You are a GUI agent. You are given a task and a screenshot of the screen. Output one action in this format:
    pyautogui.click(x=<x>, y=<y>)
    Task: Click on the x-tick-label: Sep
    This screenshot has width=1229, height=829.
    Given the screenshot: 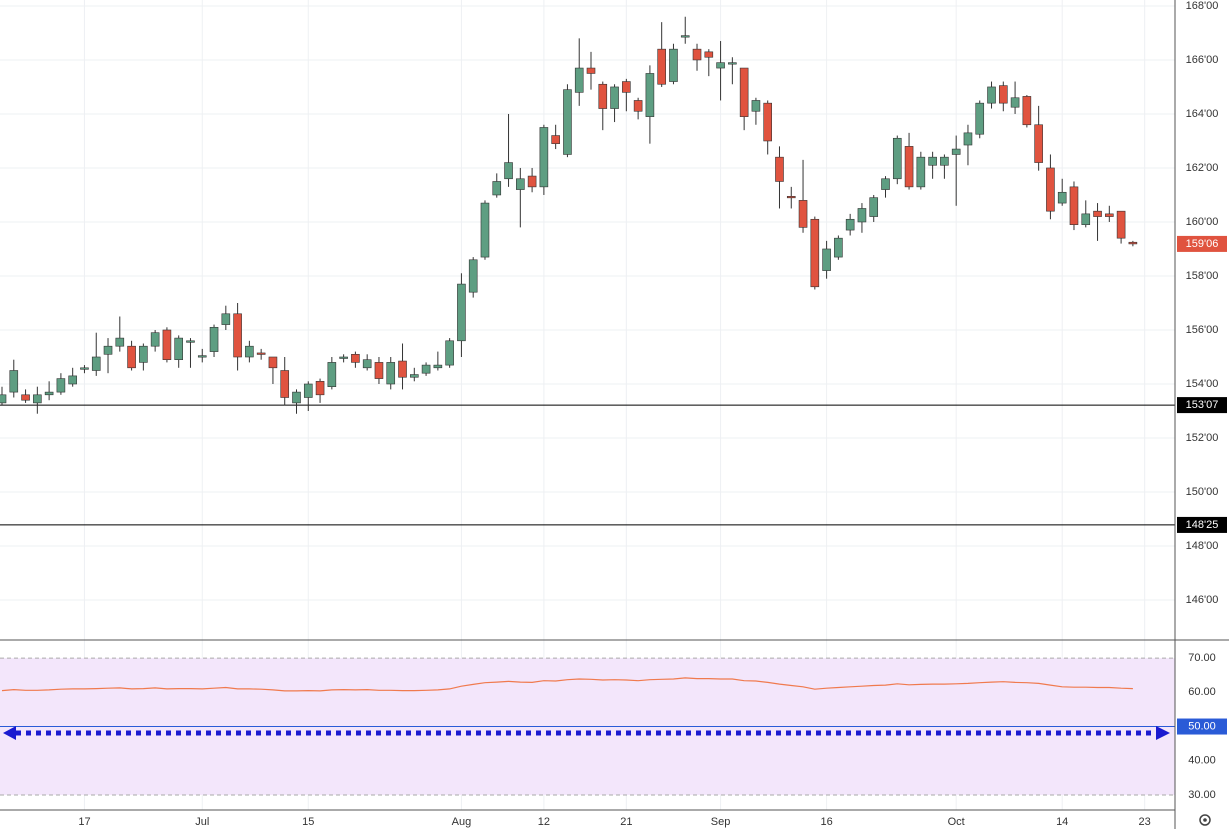 What is the action you would take?
    pyautogui.click(x=721, y=822)
    